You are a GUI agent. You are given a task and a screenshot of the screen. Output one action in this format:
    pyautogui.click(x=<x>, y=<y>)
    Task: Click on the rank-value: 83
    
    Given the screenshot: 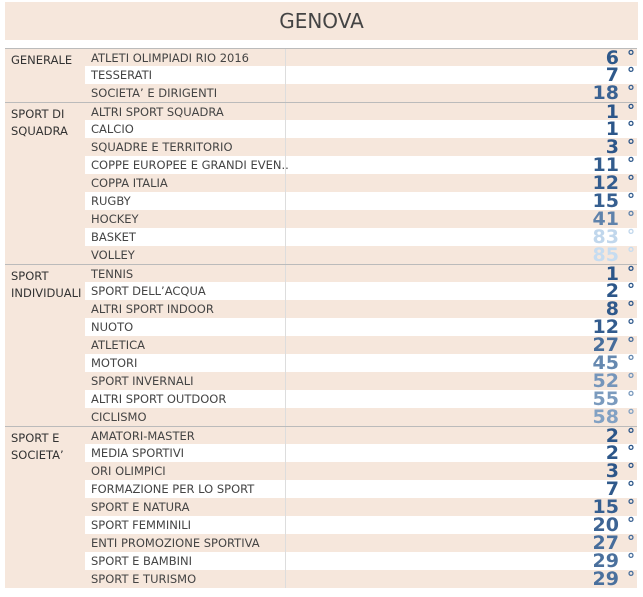 What is the action you would take?
    pyautogui.click(x=605, y=237)
    